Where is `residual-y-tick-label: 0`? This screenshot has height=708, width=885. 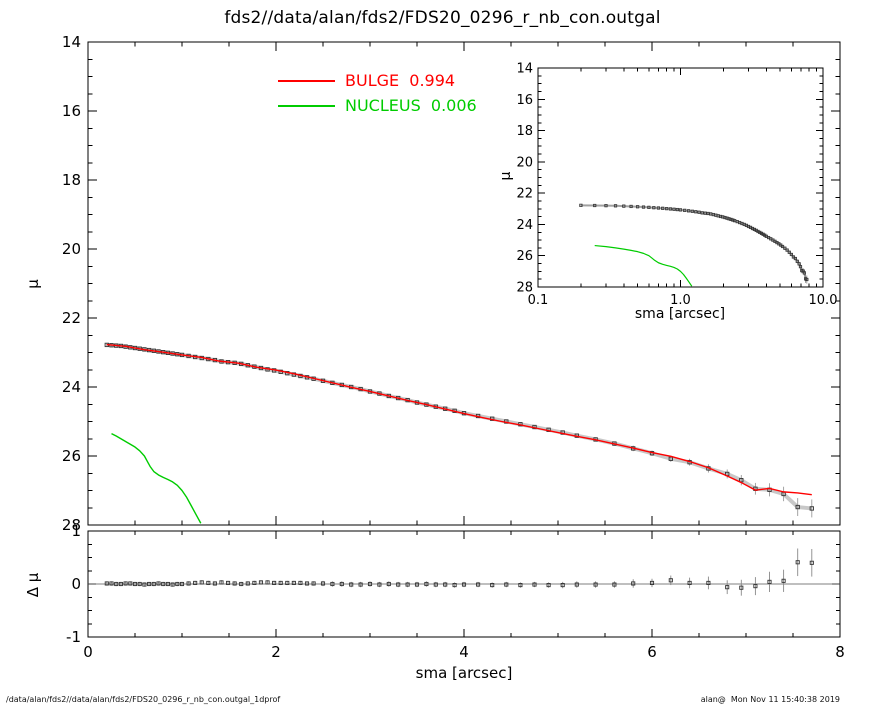 residual-y-tick-label: 0 is located at coordinates (76, 584).